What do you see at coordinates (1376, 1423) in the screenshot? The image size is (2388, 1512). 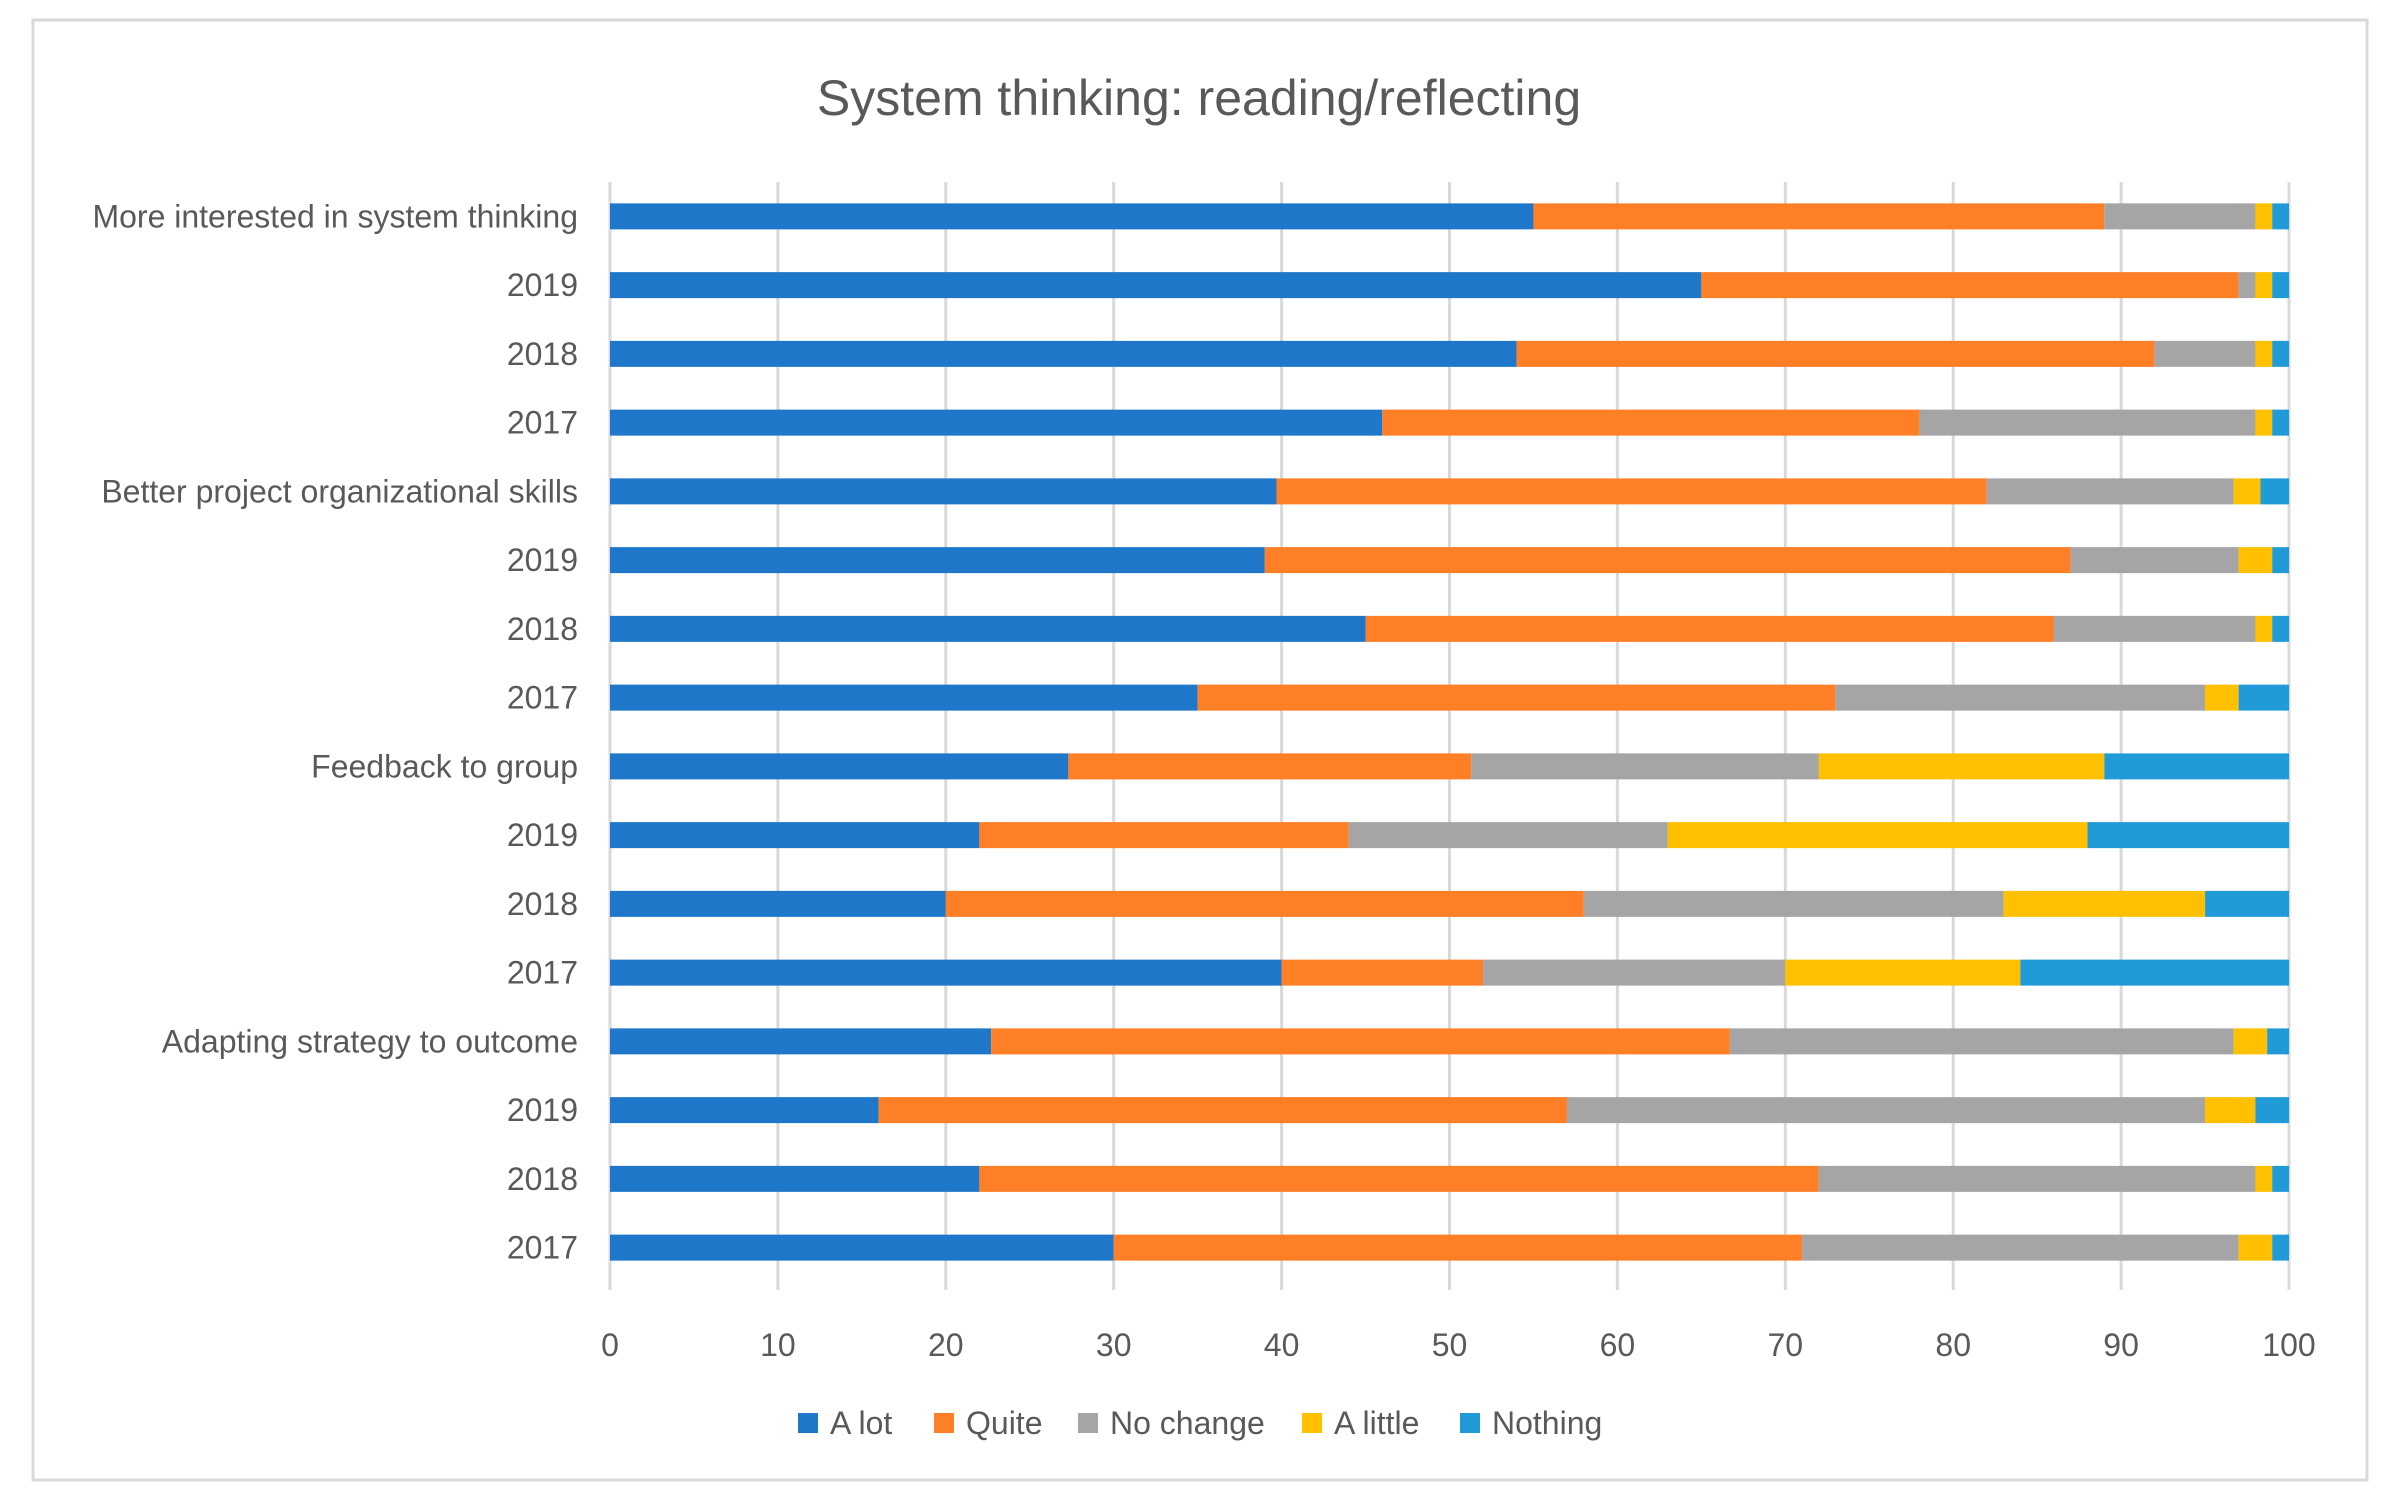 I see `legend-label: A little` at bounding box center [1376, 1423].